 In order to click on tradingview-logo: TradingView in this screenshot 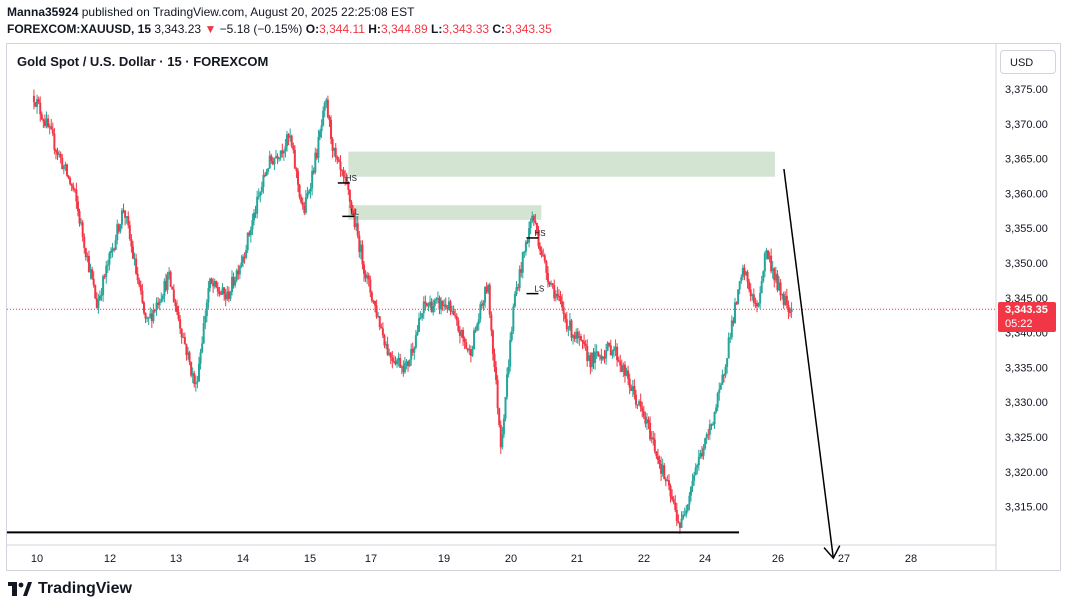, I will do `click(70, 589)`.